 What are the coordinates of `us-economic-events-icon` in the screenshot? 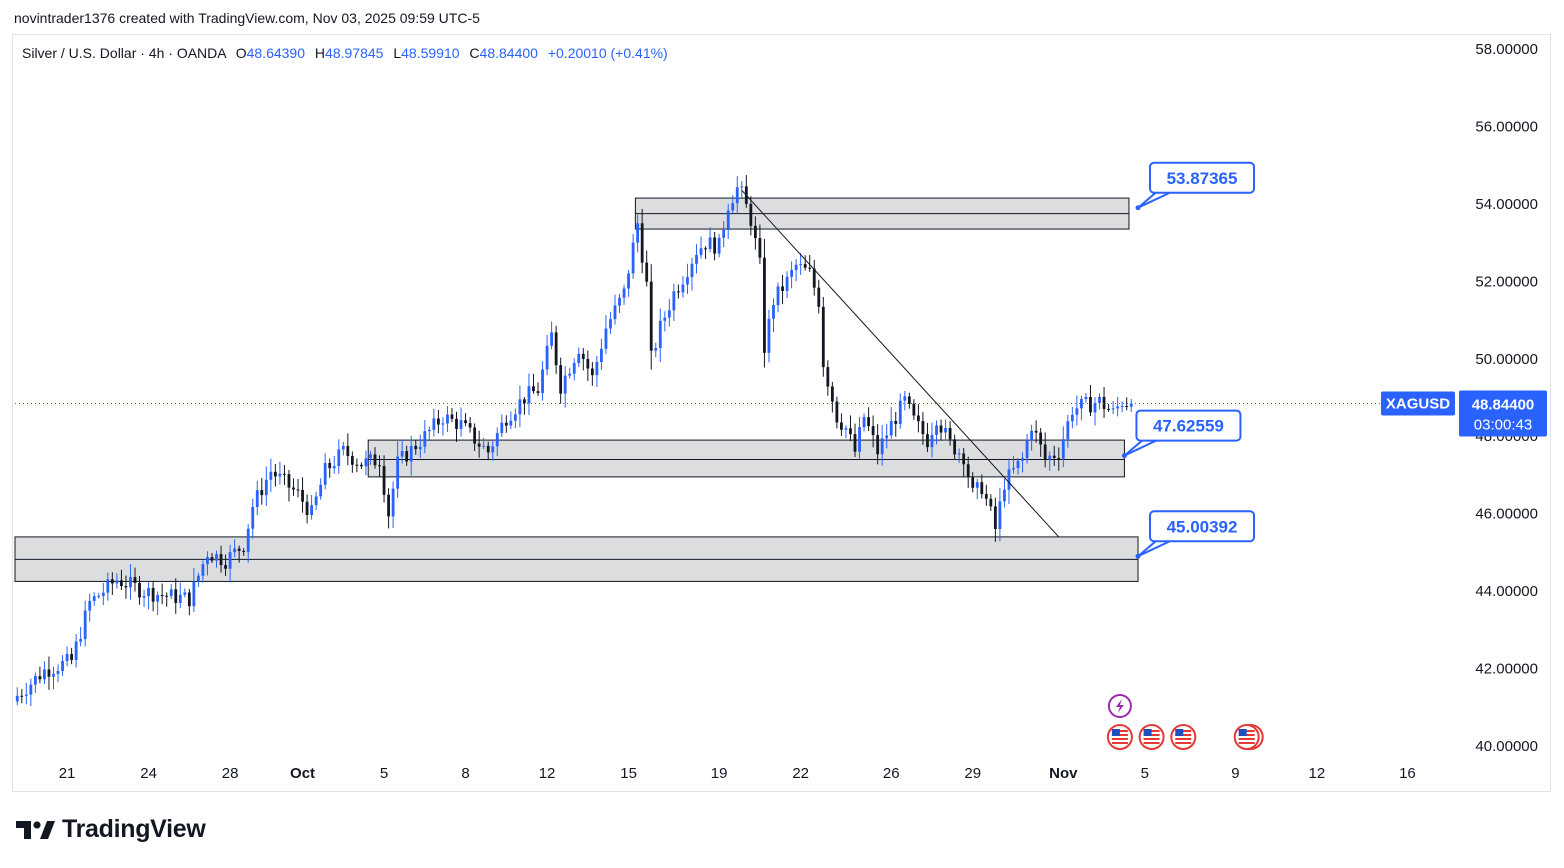 It's located at (1248, 737).